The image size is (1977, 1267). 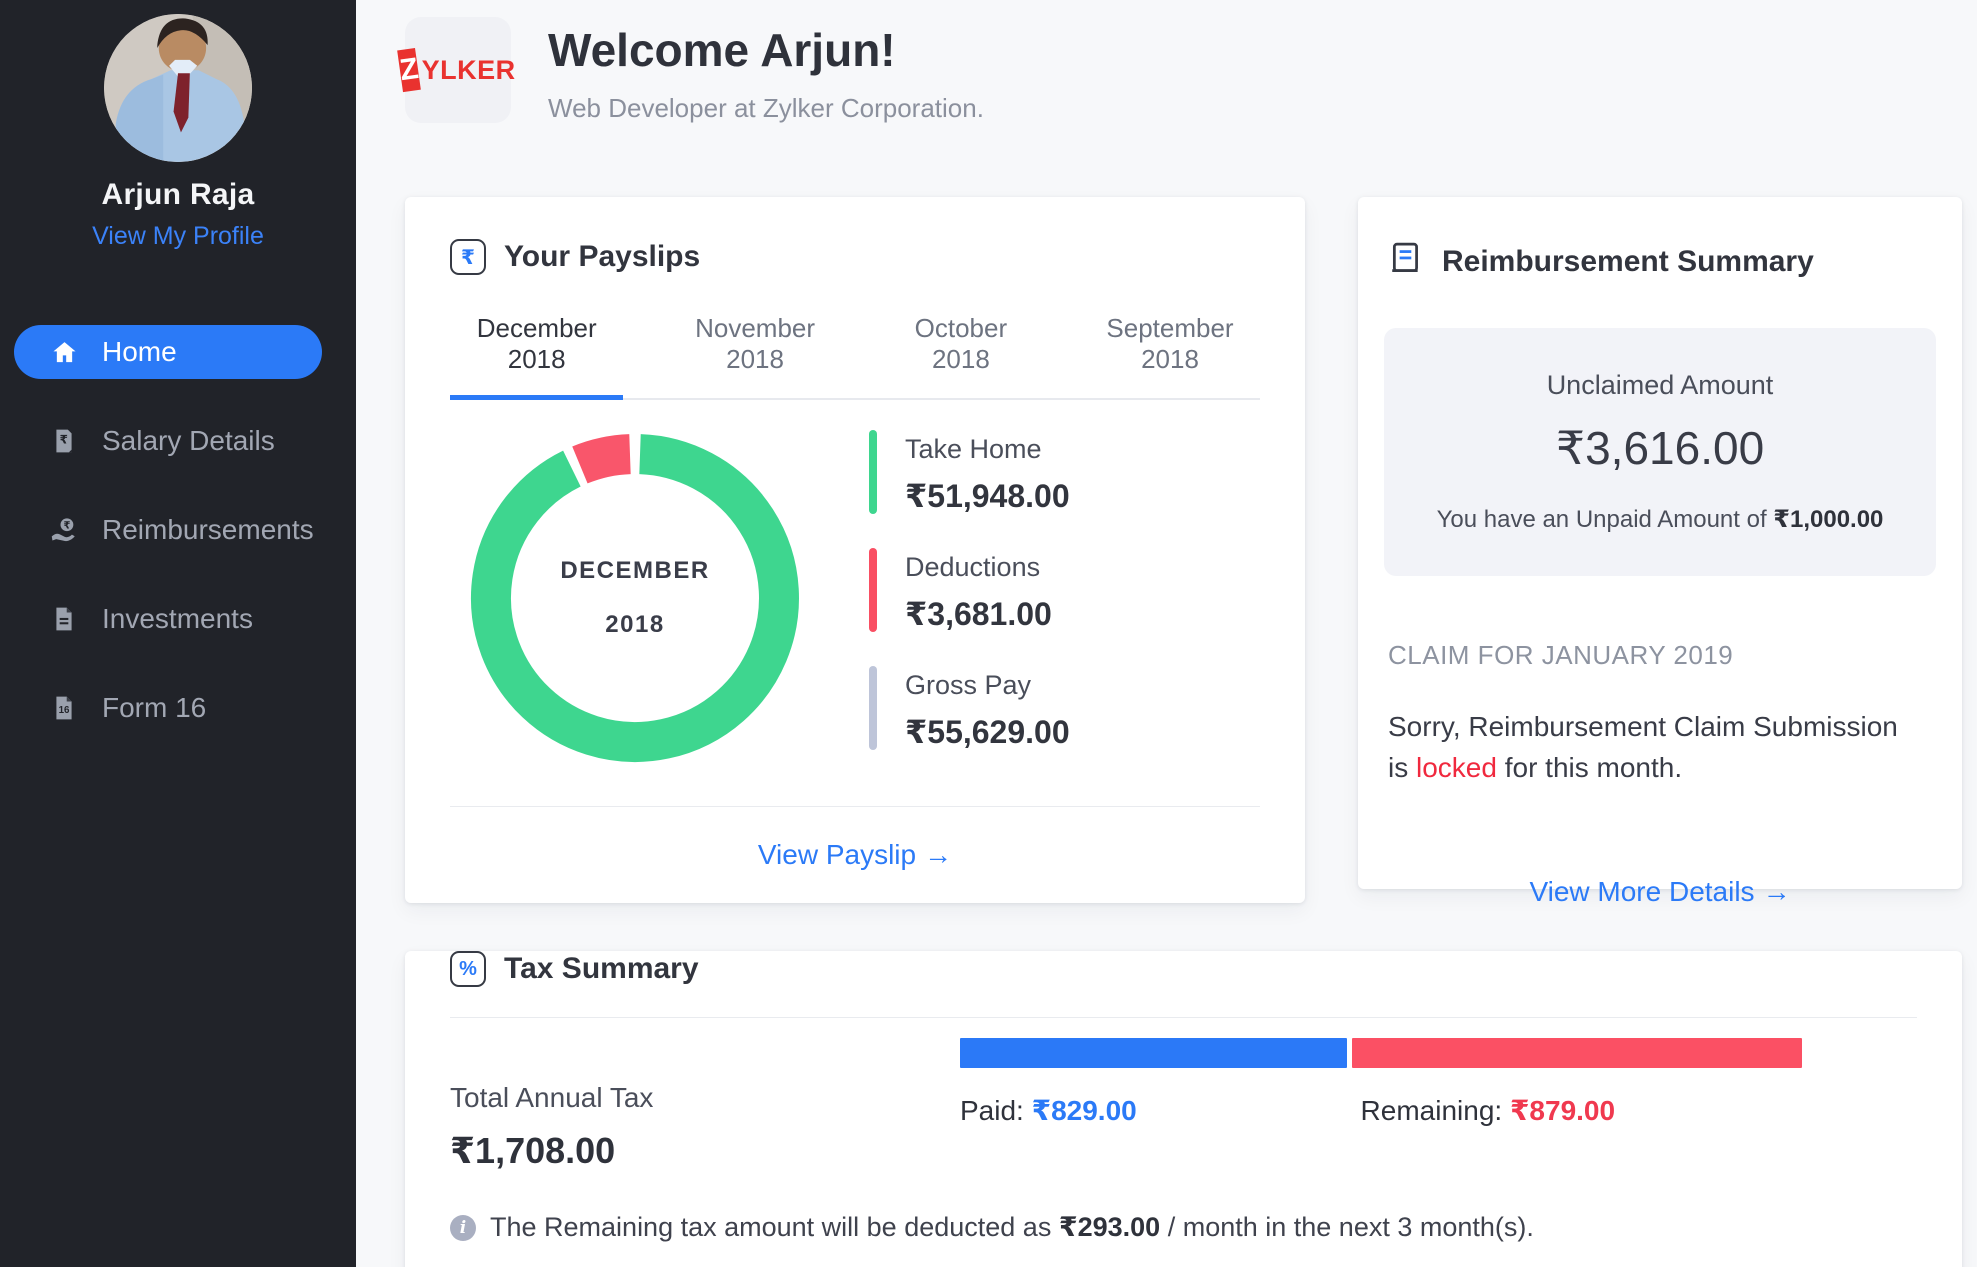 I want to click on unpaid-amount-value: ₹1,000.00, so click(x=1828, y=519).